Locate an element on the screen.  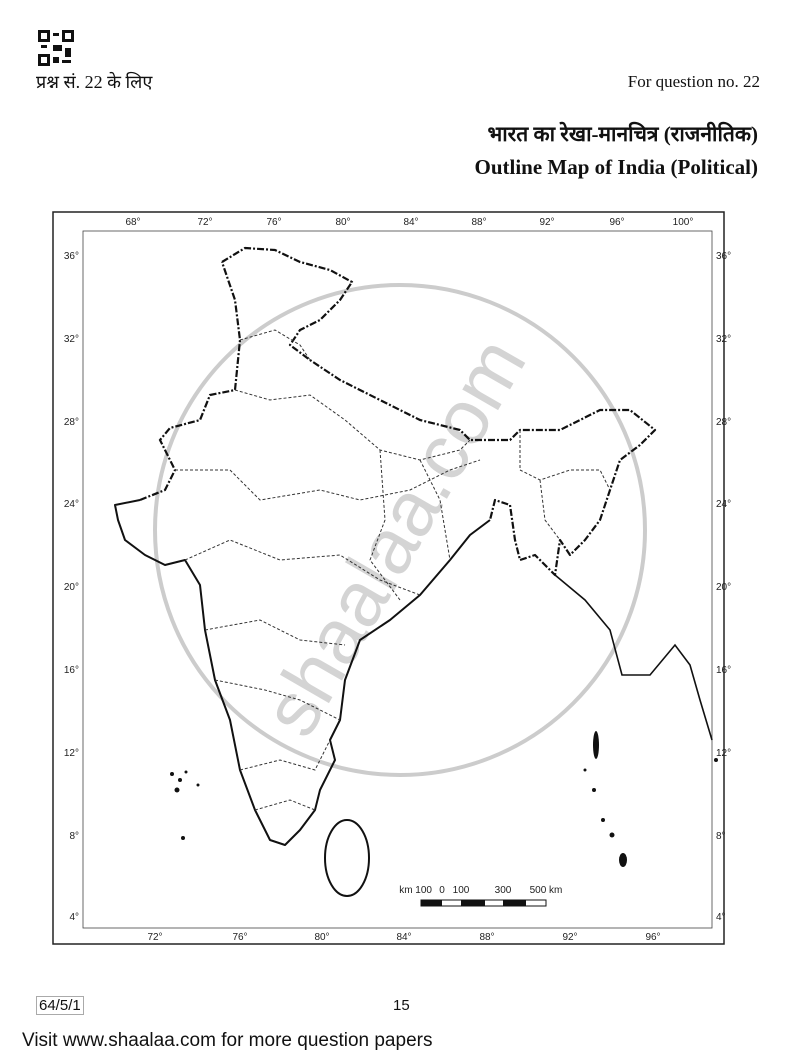
latitude-label-left: 24° is located at coordinates (71, 504).